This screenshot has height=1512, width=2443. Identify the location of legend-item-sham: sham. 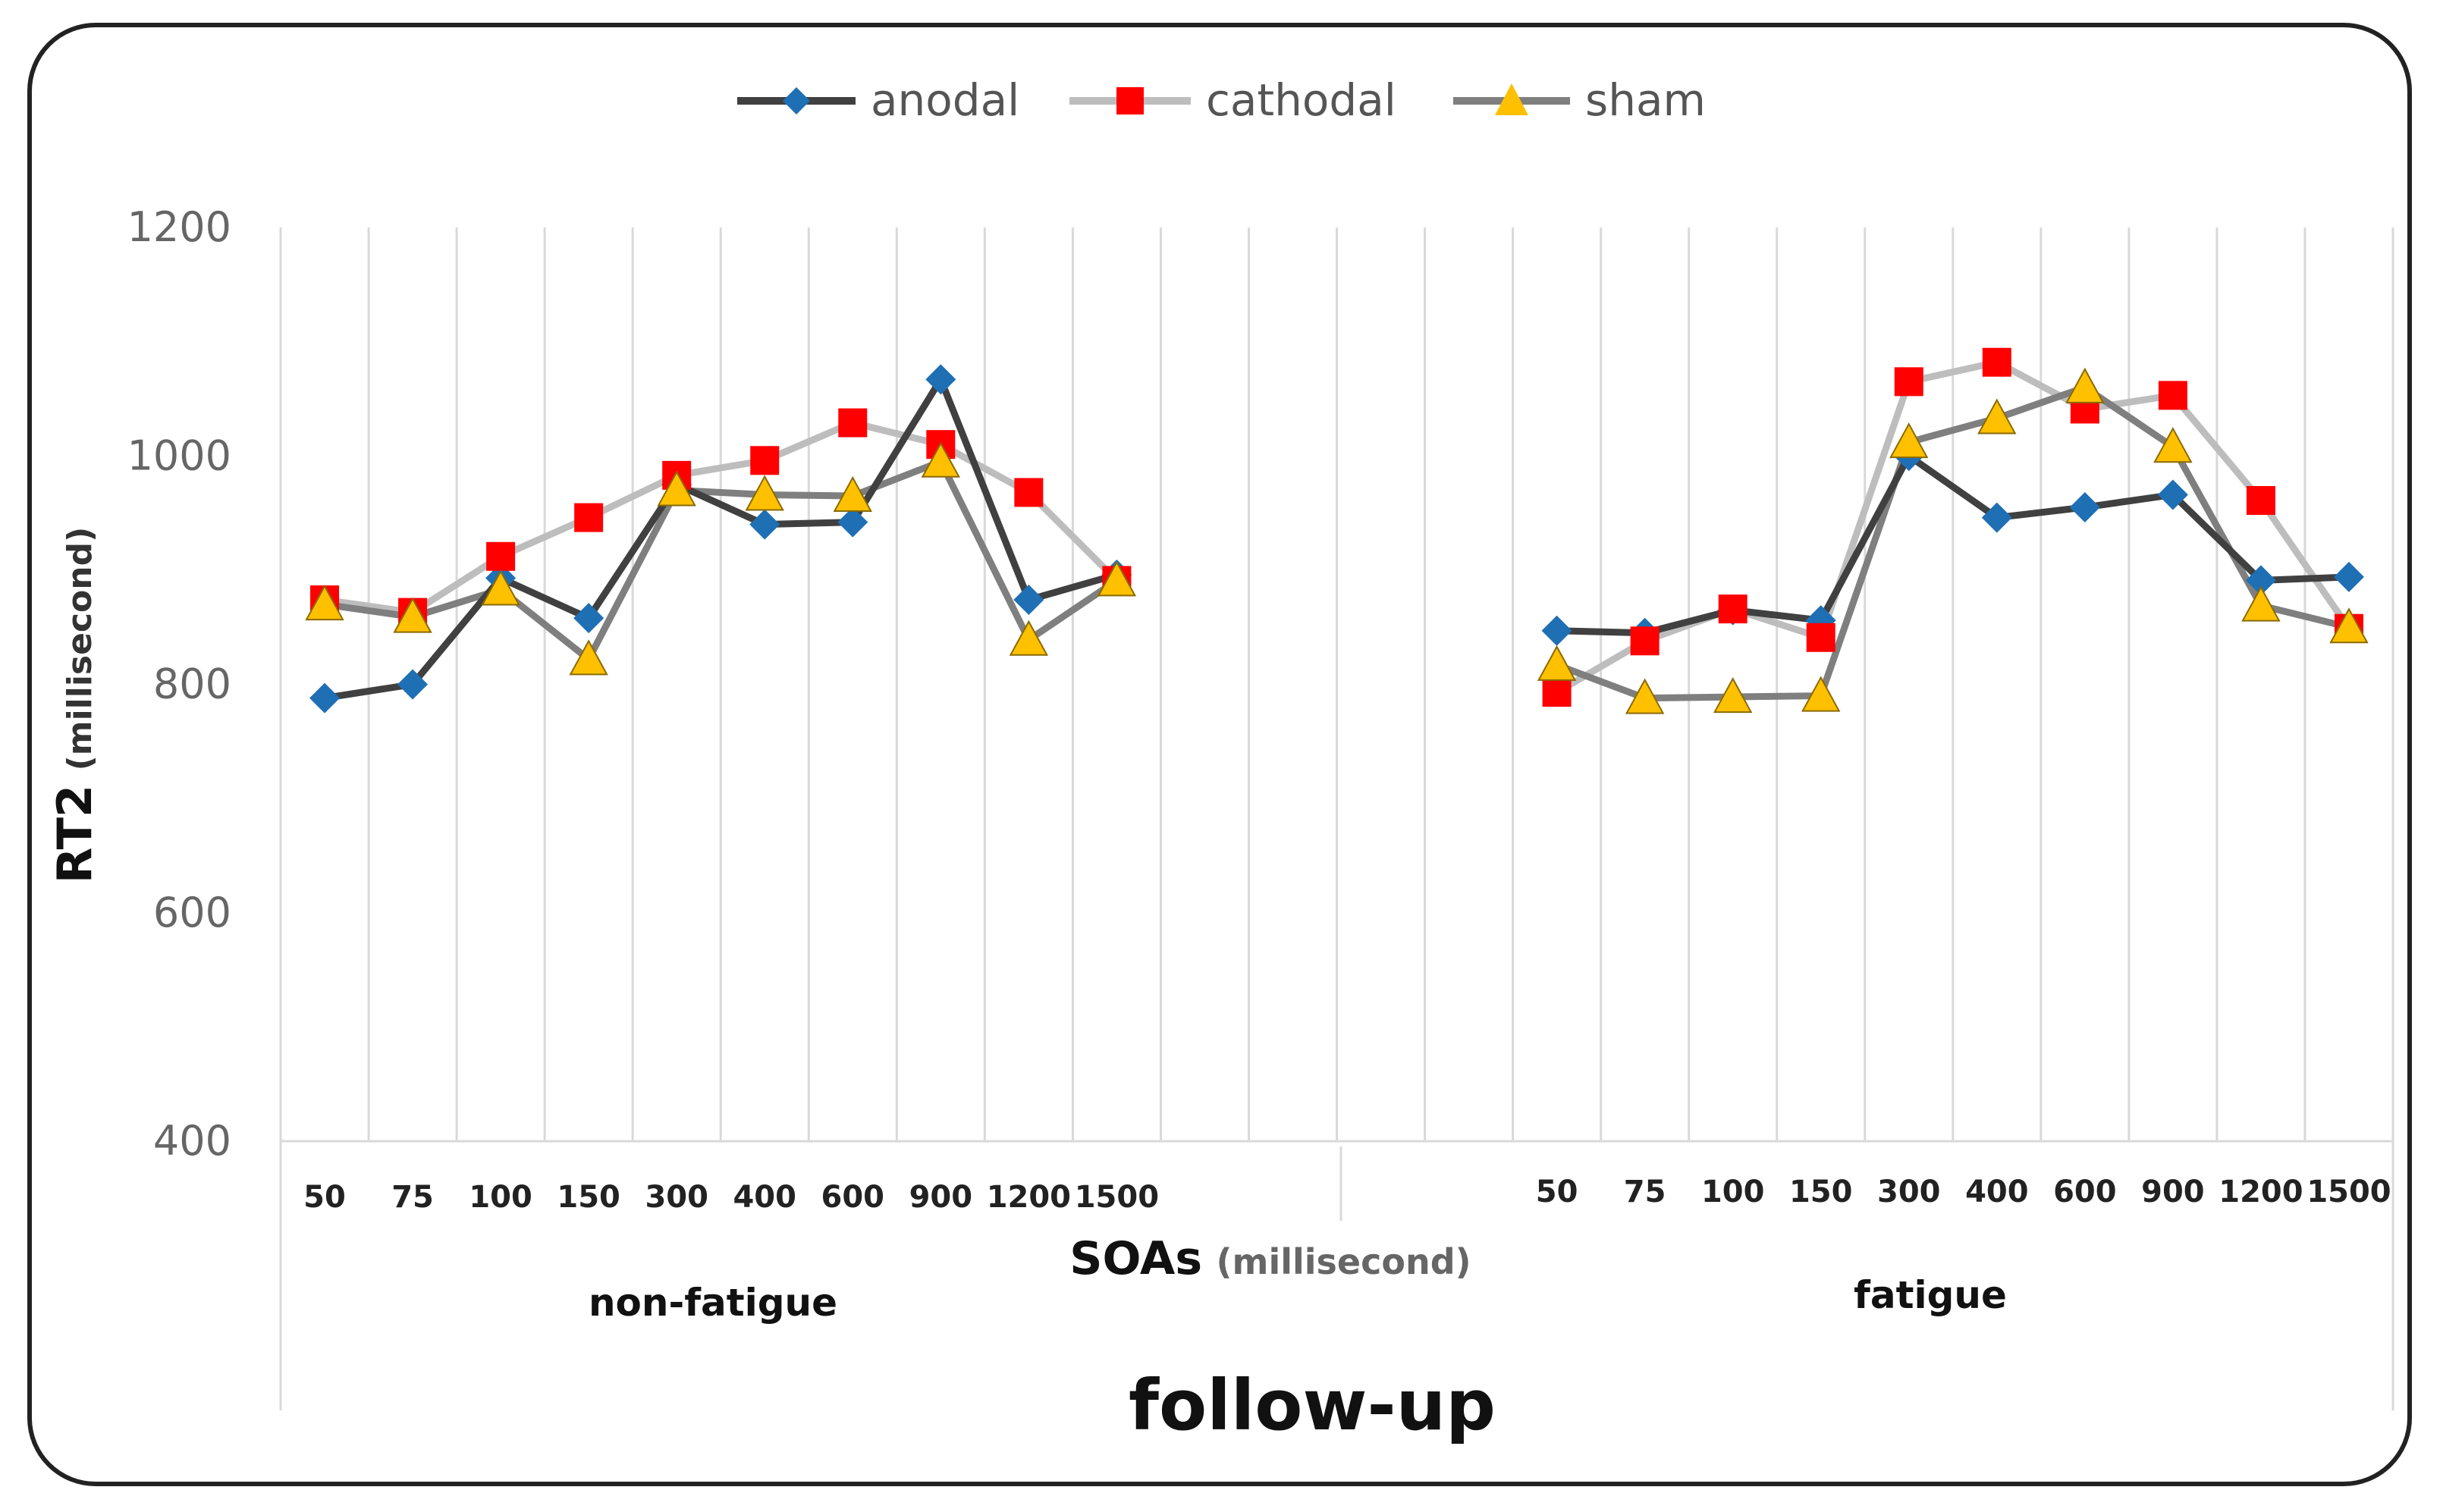
(1579, 100).